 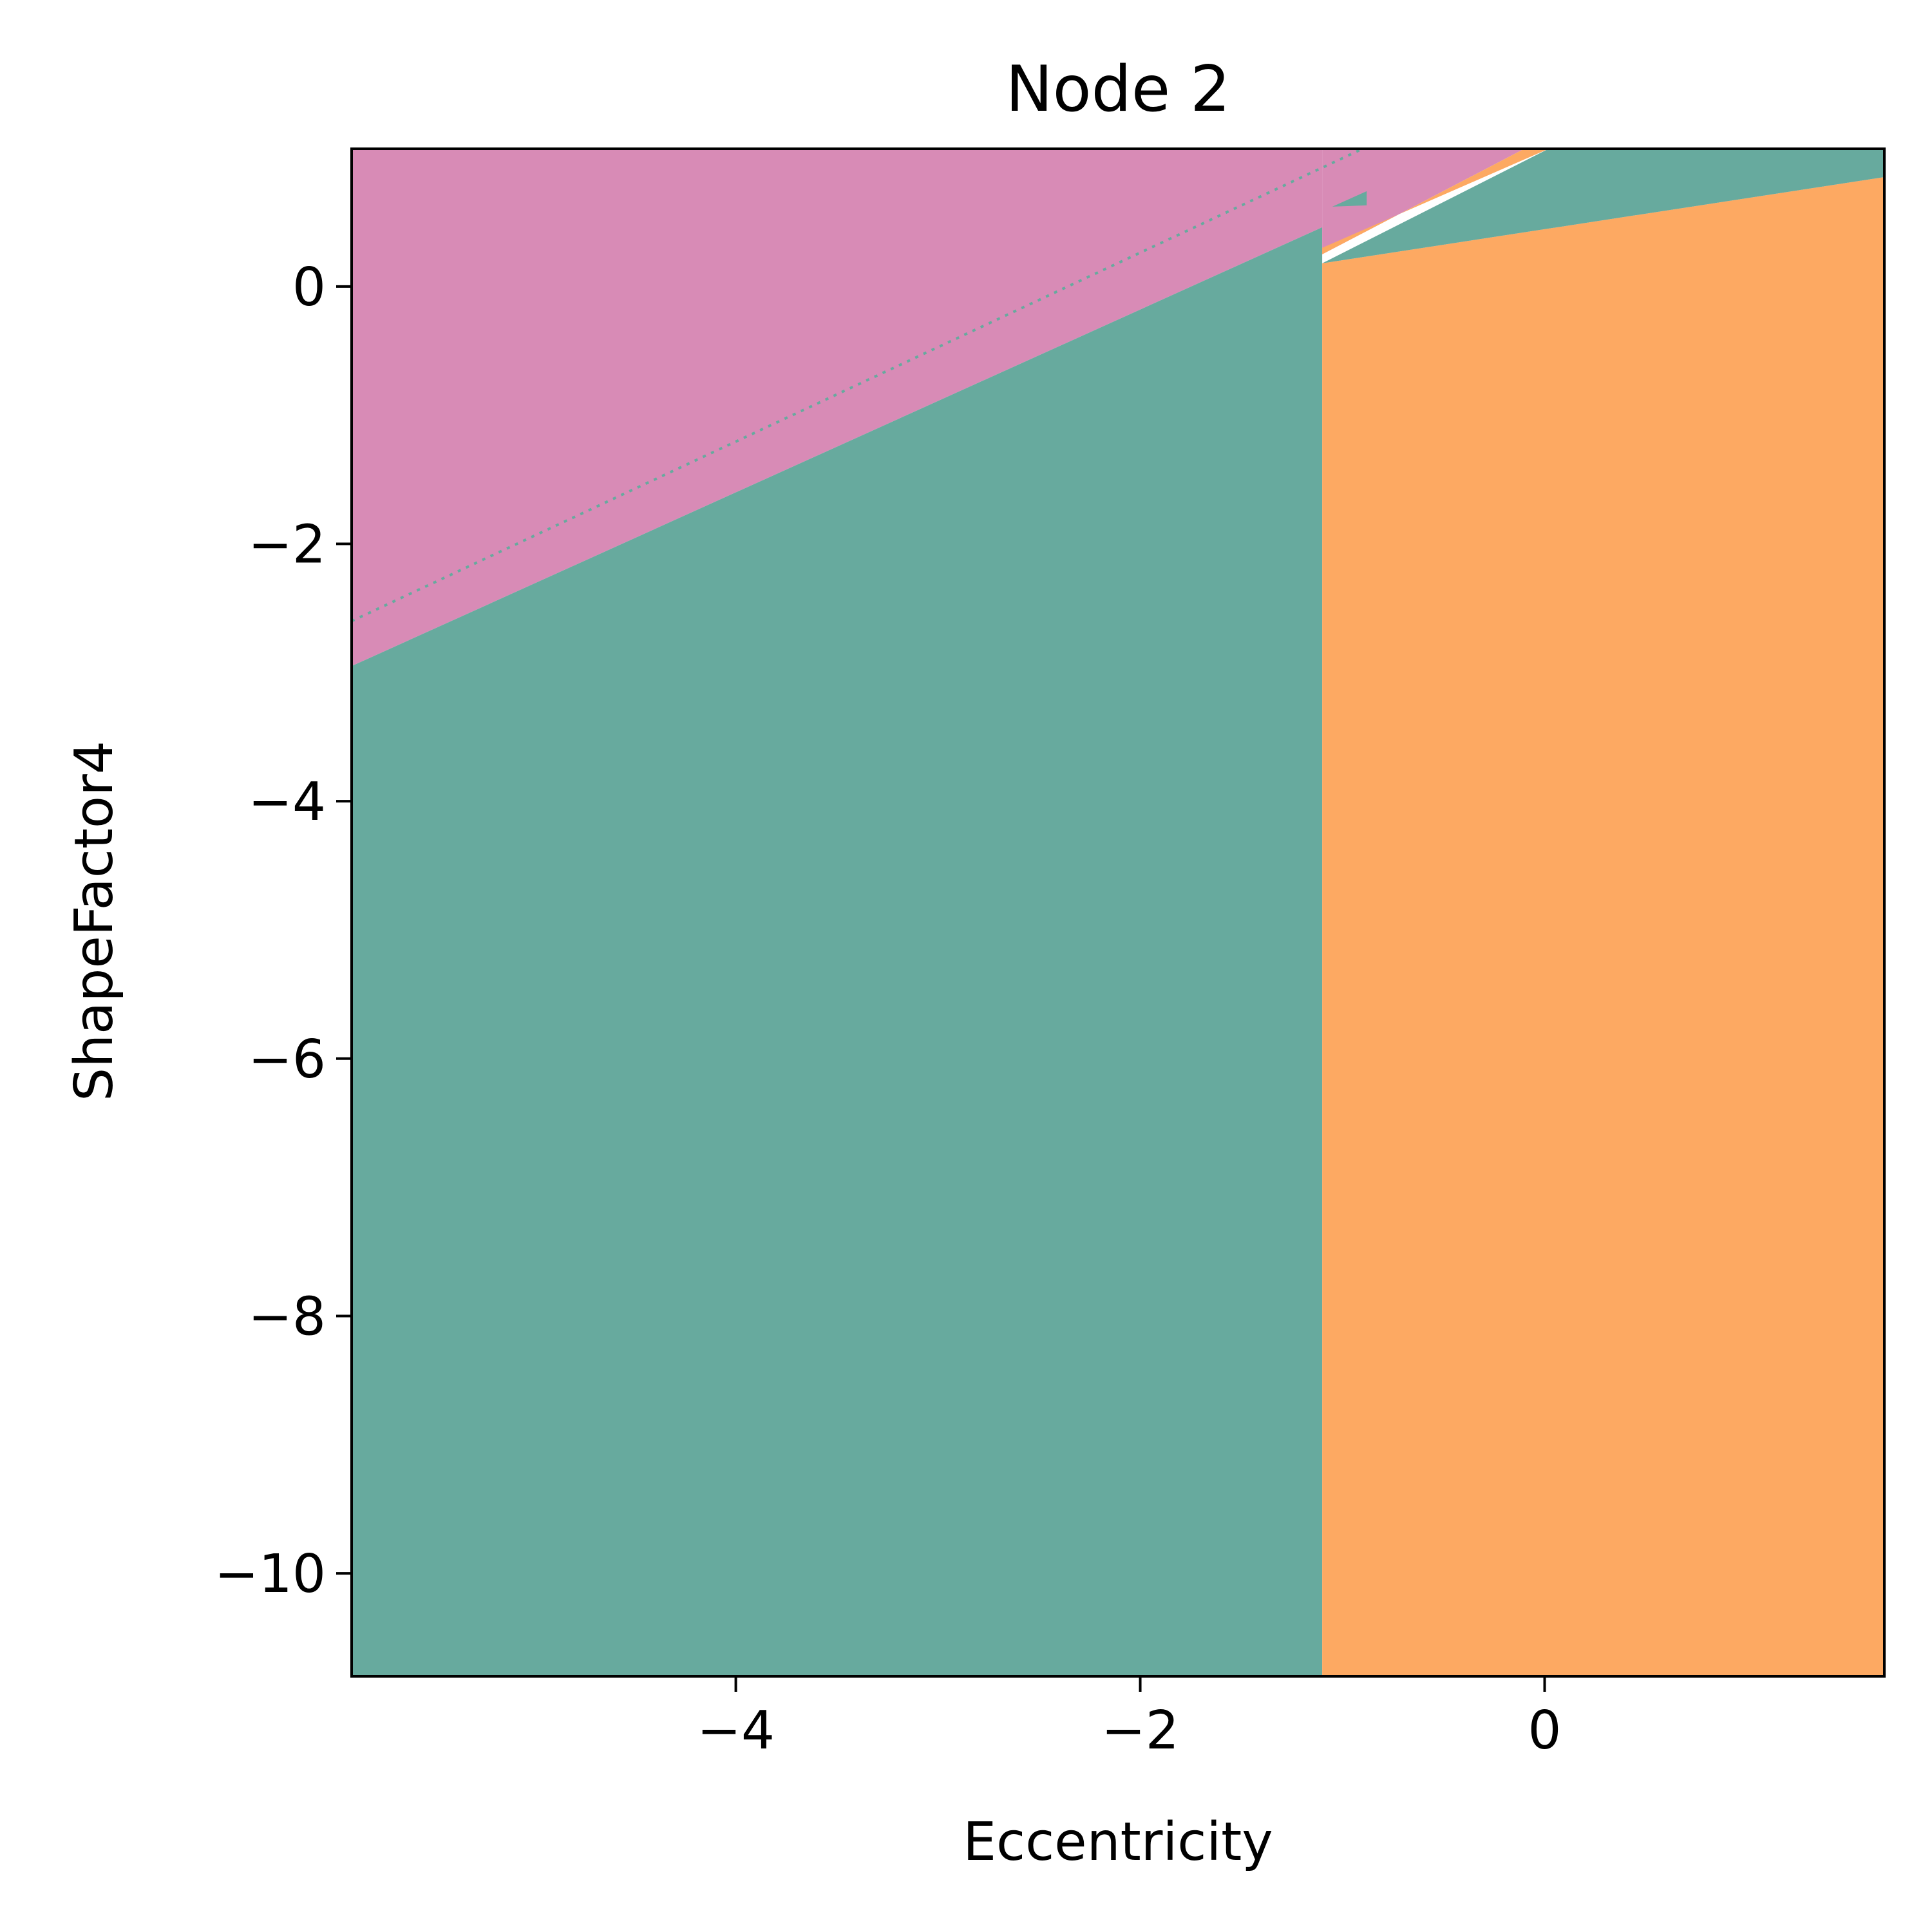 What do you see at coordinates (287, 544) in the screenshot?
I see `y-tick-label: −2` at bounding box center [287, 544].